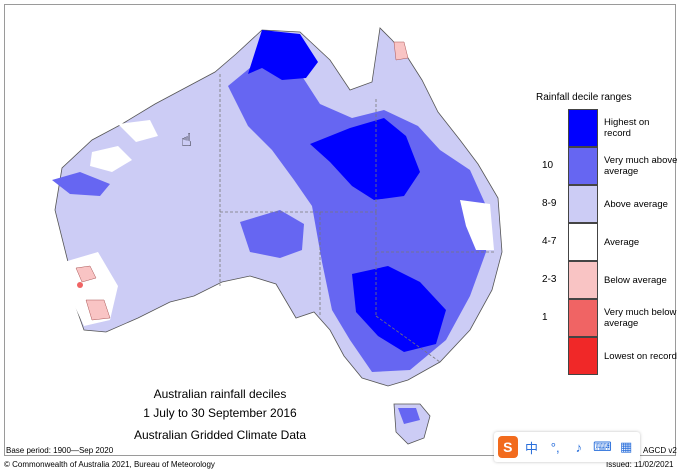 The height and width of the screenshot is (470, 682). What do you see at coordinates (635, 280) in the screenshot?
I see `legend-label: Below average` at bounding box center [635, 280].